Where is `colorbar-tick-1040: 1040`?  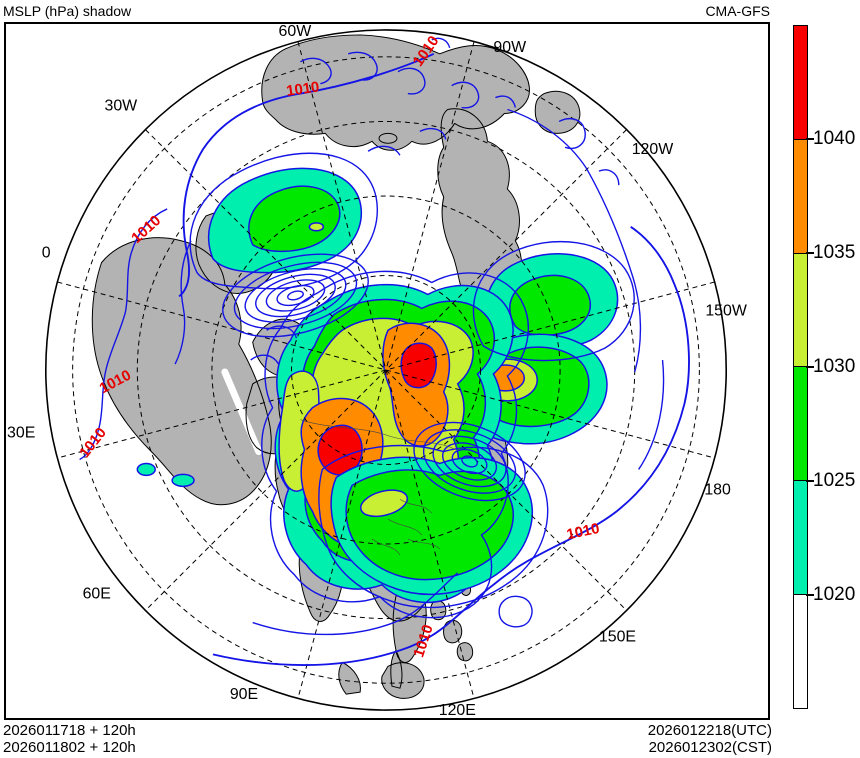
colorbar-tick-1040: 1040 is located at coordinates (834, 138).